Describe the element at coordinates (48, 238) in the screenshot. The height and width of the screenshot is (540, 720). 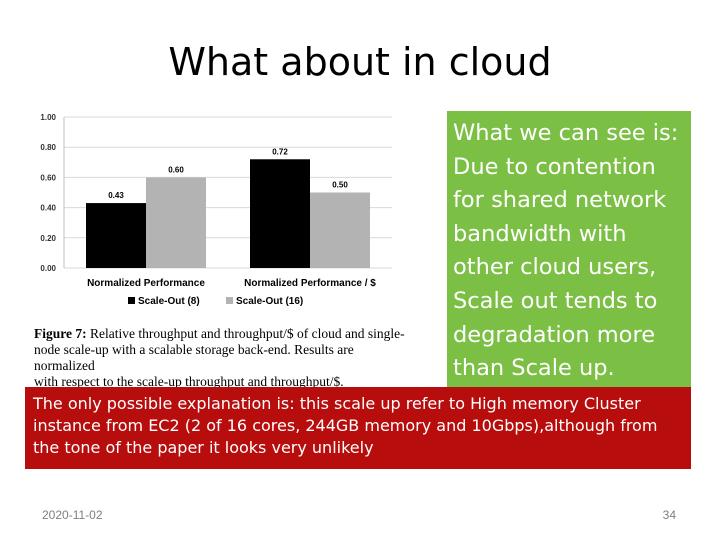
I see `y-tick-label: 0.20` at that location.